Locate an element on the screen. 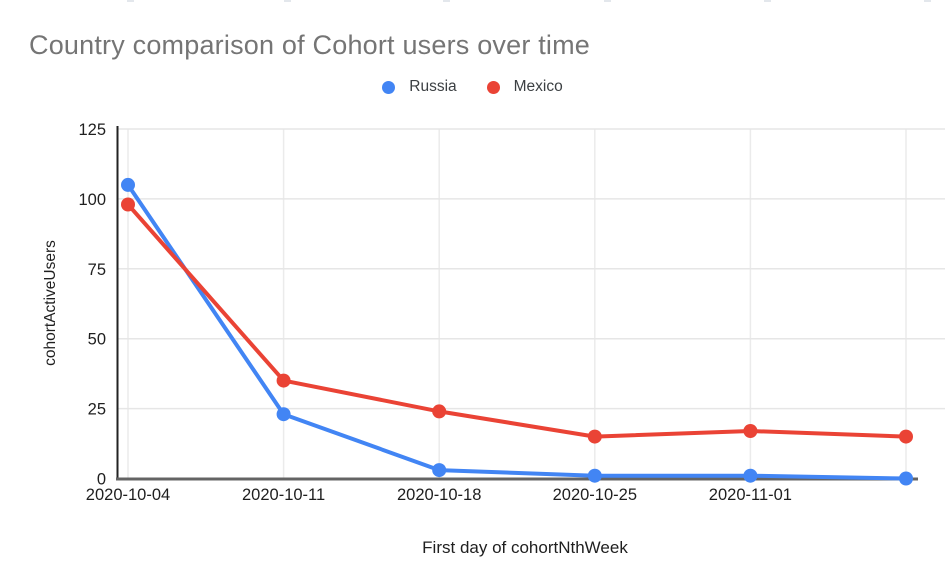 The height and width of the screenshot is (584, 945). x-tick-label: 2020-10-25 is located at coordinates (595, 495).